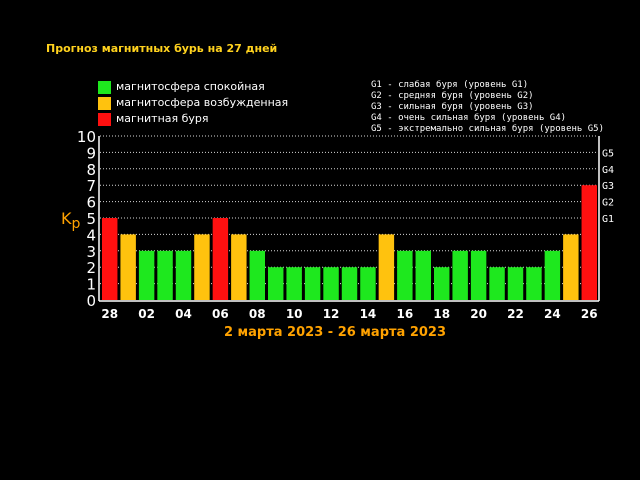 The height and width of the screenshot is (480, 640). What do you see at coordinates (608, 153) in the screenshot?
I see `storm-tick-label: G5` at bounding box center [608, 153].